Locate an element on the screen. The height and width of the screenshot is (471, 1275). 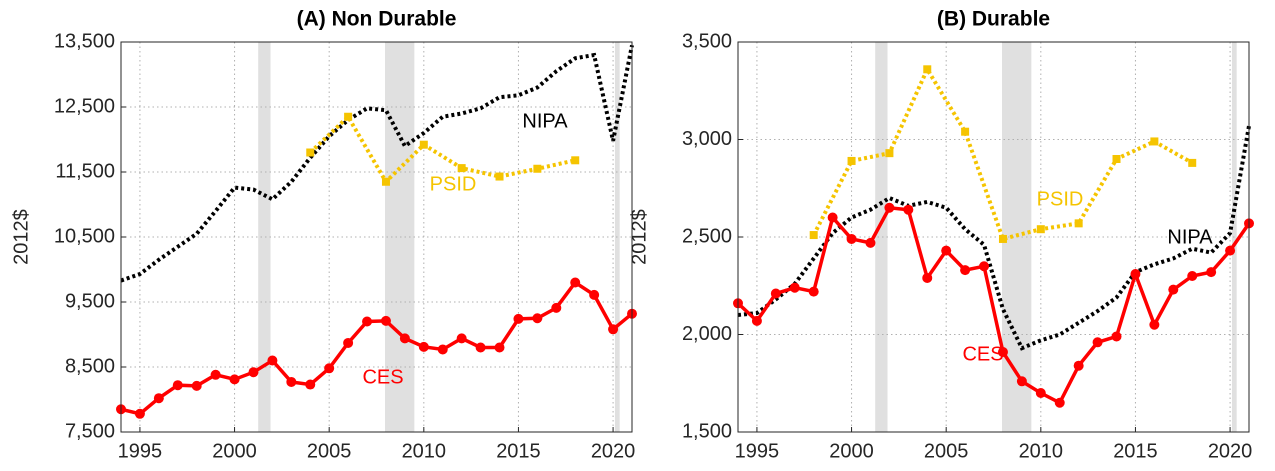
y-tick-label: 1,500 is located at coordinates (707, 431).